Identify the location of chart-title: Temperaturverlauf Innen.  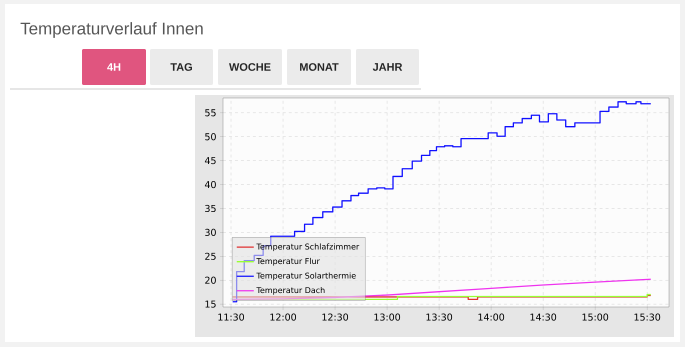
(111, 30).